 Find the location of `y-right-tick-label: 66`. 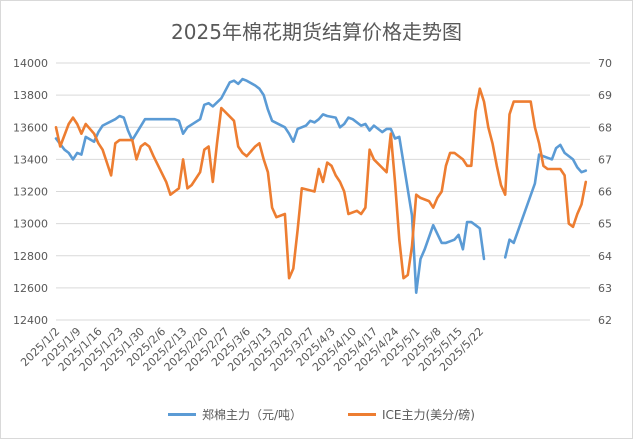

y-right-tick-label: 66 is located at coordinates (605, 192).